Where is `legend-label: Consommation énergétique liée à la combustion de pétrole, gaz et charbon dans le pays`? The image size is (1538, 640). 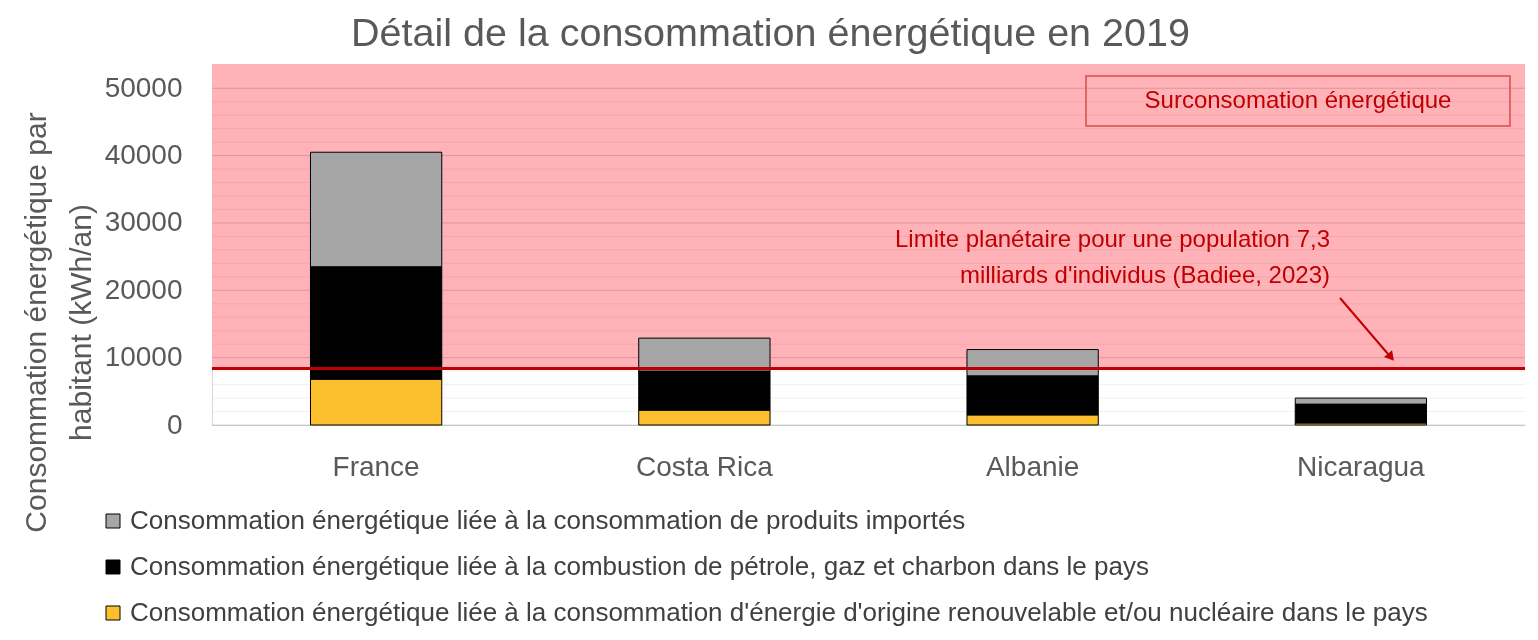
legend-label: Consommation énergétique liée à la combustion de pétrole, gaz et charbon dans le pays is located at coordinates (639, 566).